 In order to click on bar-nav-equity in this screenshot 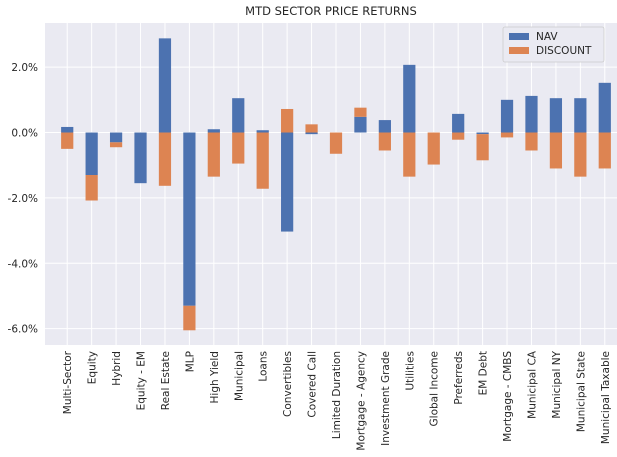, I will do `click(91, 154)`.